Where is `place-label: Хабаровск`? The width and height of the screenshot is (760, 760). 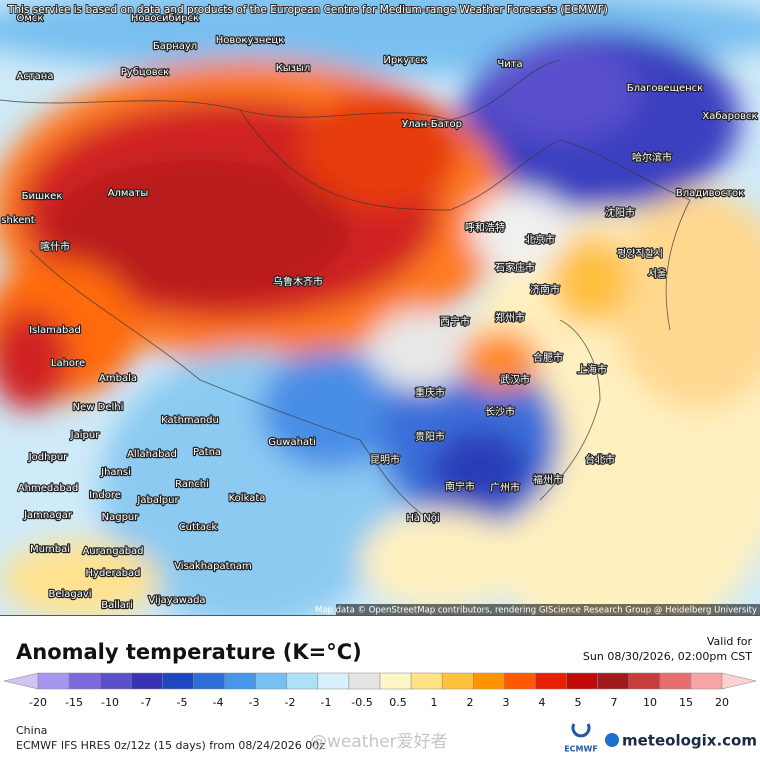 place-label: Хабаровск is located at coordinates (729, 116).